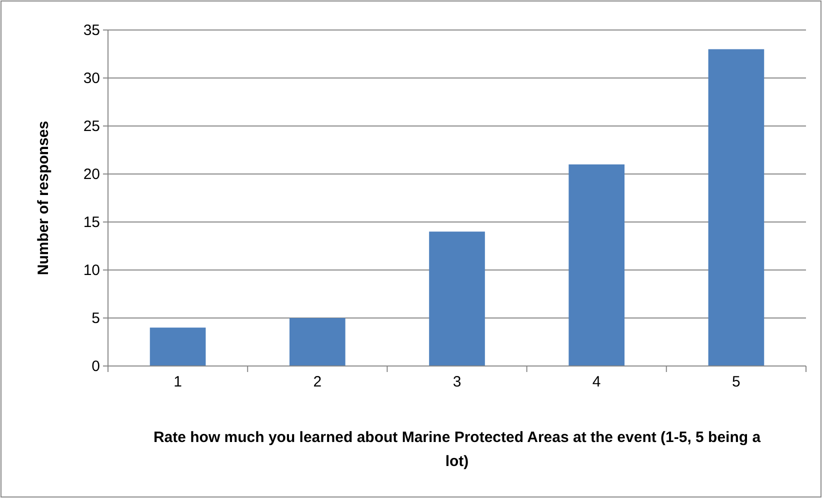  Describe the element at coordinates (736, 382) in the screenshot. I see `x-tick-label: 5` at that location.